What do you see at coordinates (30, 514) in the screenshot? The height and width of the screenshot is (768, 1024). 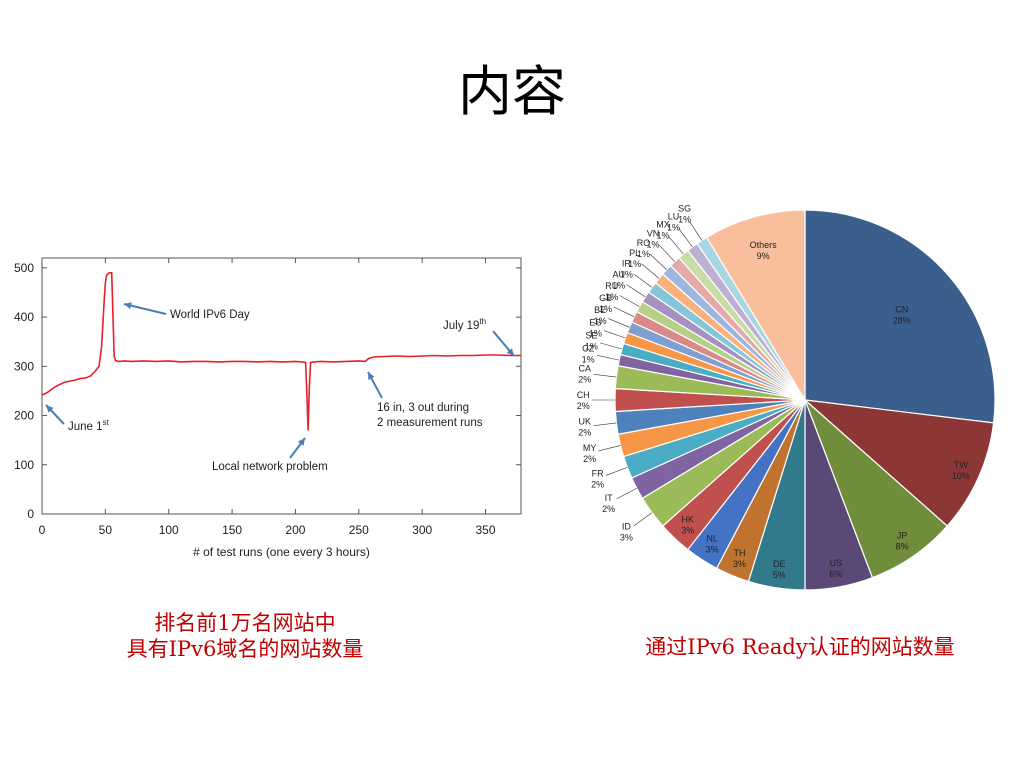 I see `y-tick-label: 0` at bounding box center [30, 514].